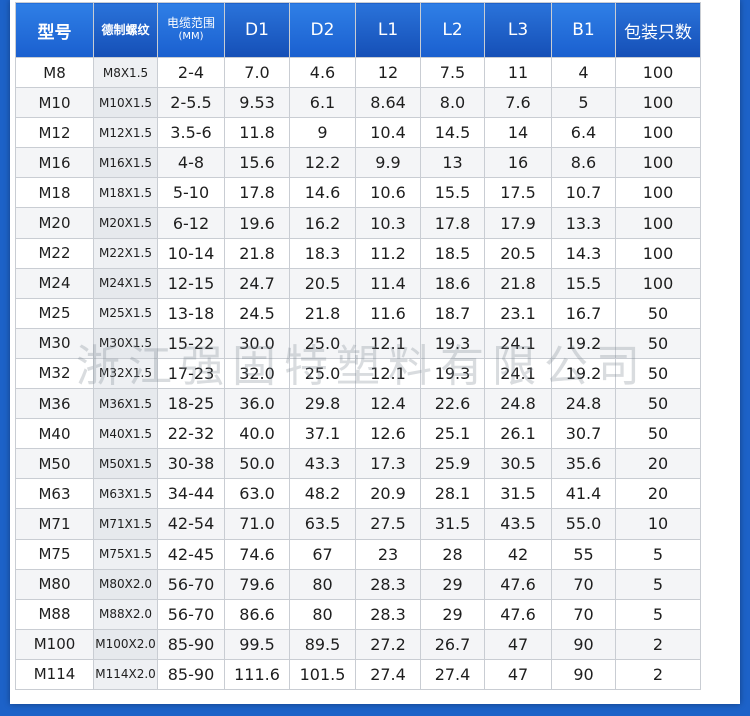 The height and width of the screenshot is (716, 750). Describe the element at coordinates (452, 283) in the screenshot. I see `l2-cell: 18.6` at that location.